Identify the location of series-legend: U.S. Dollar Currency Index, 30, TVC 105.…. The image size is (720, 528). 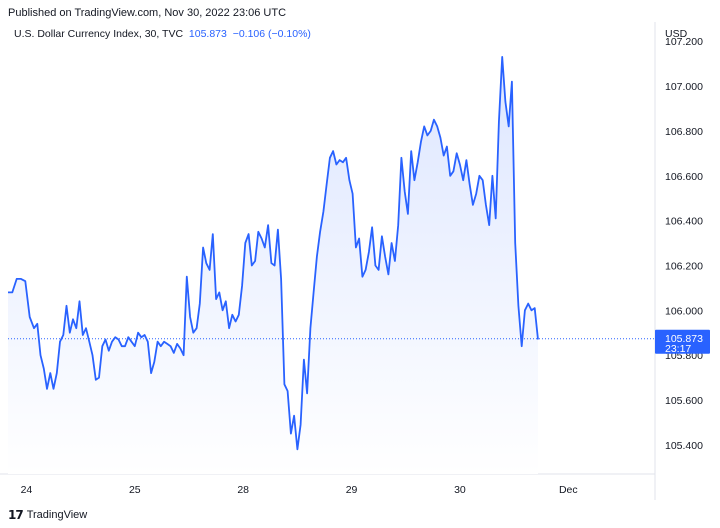
(162, 34).